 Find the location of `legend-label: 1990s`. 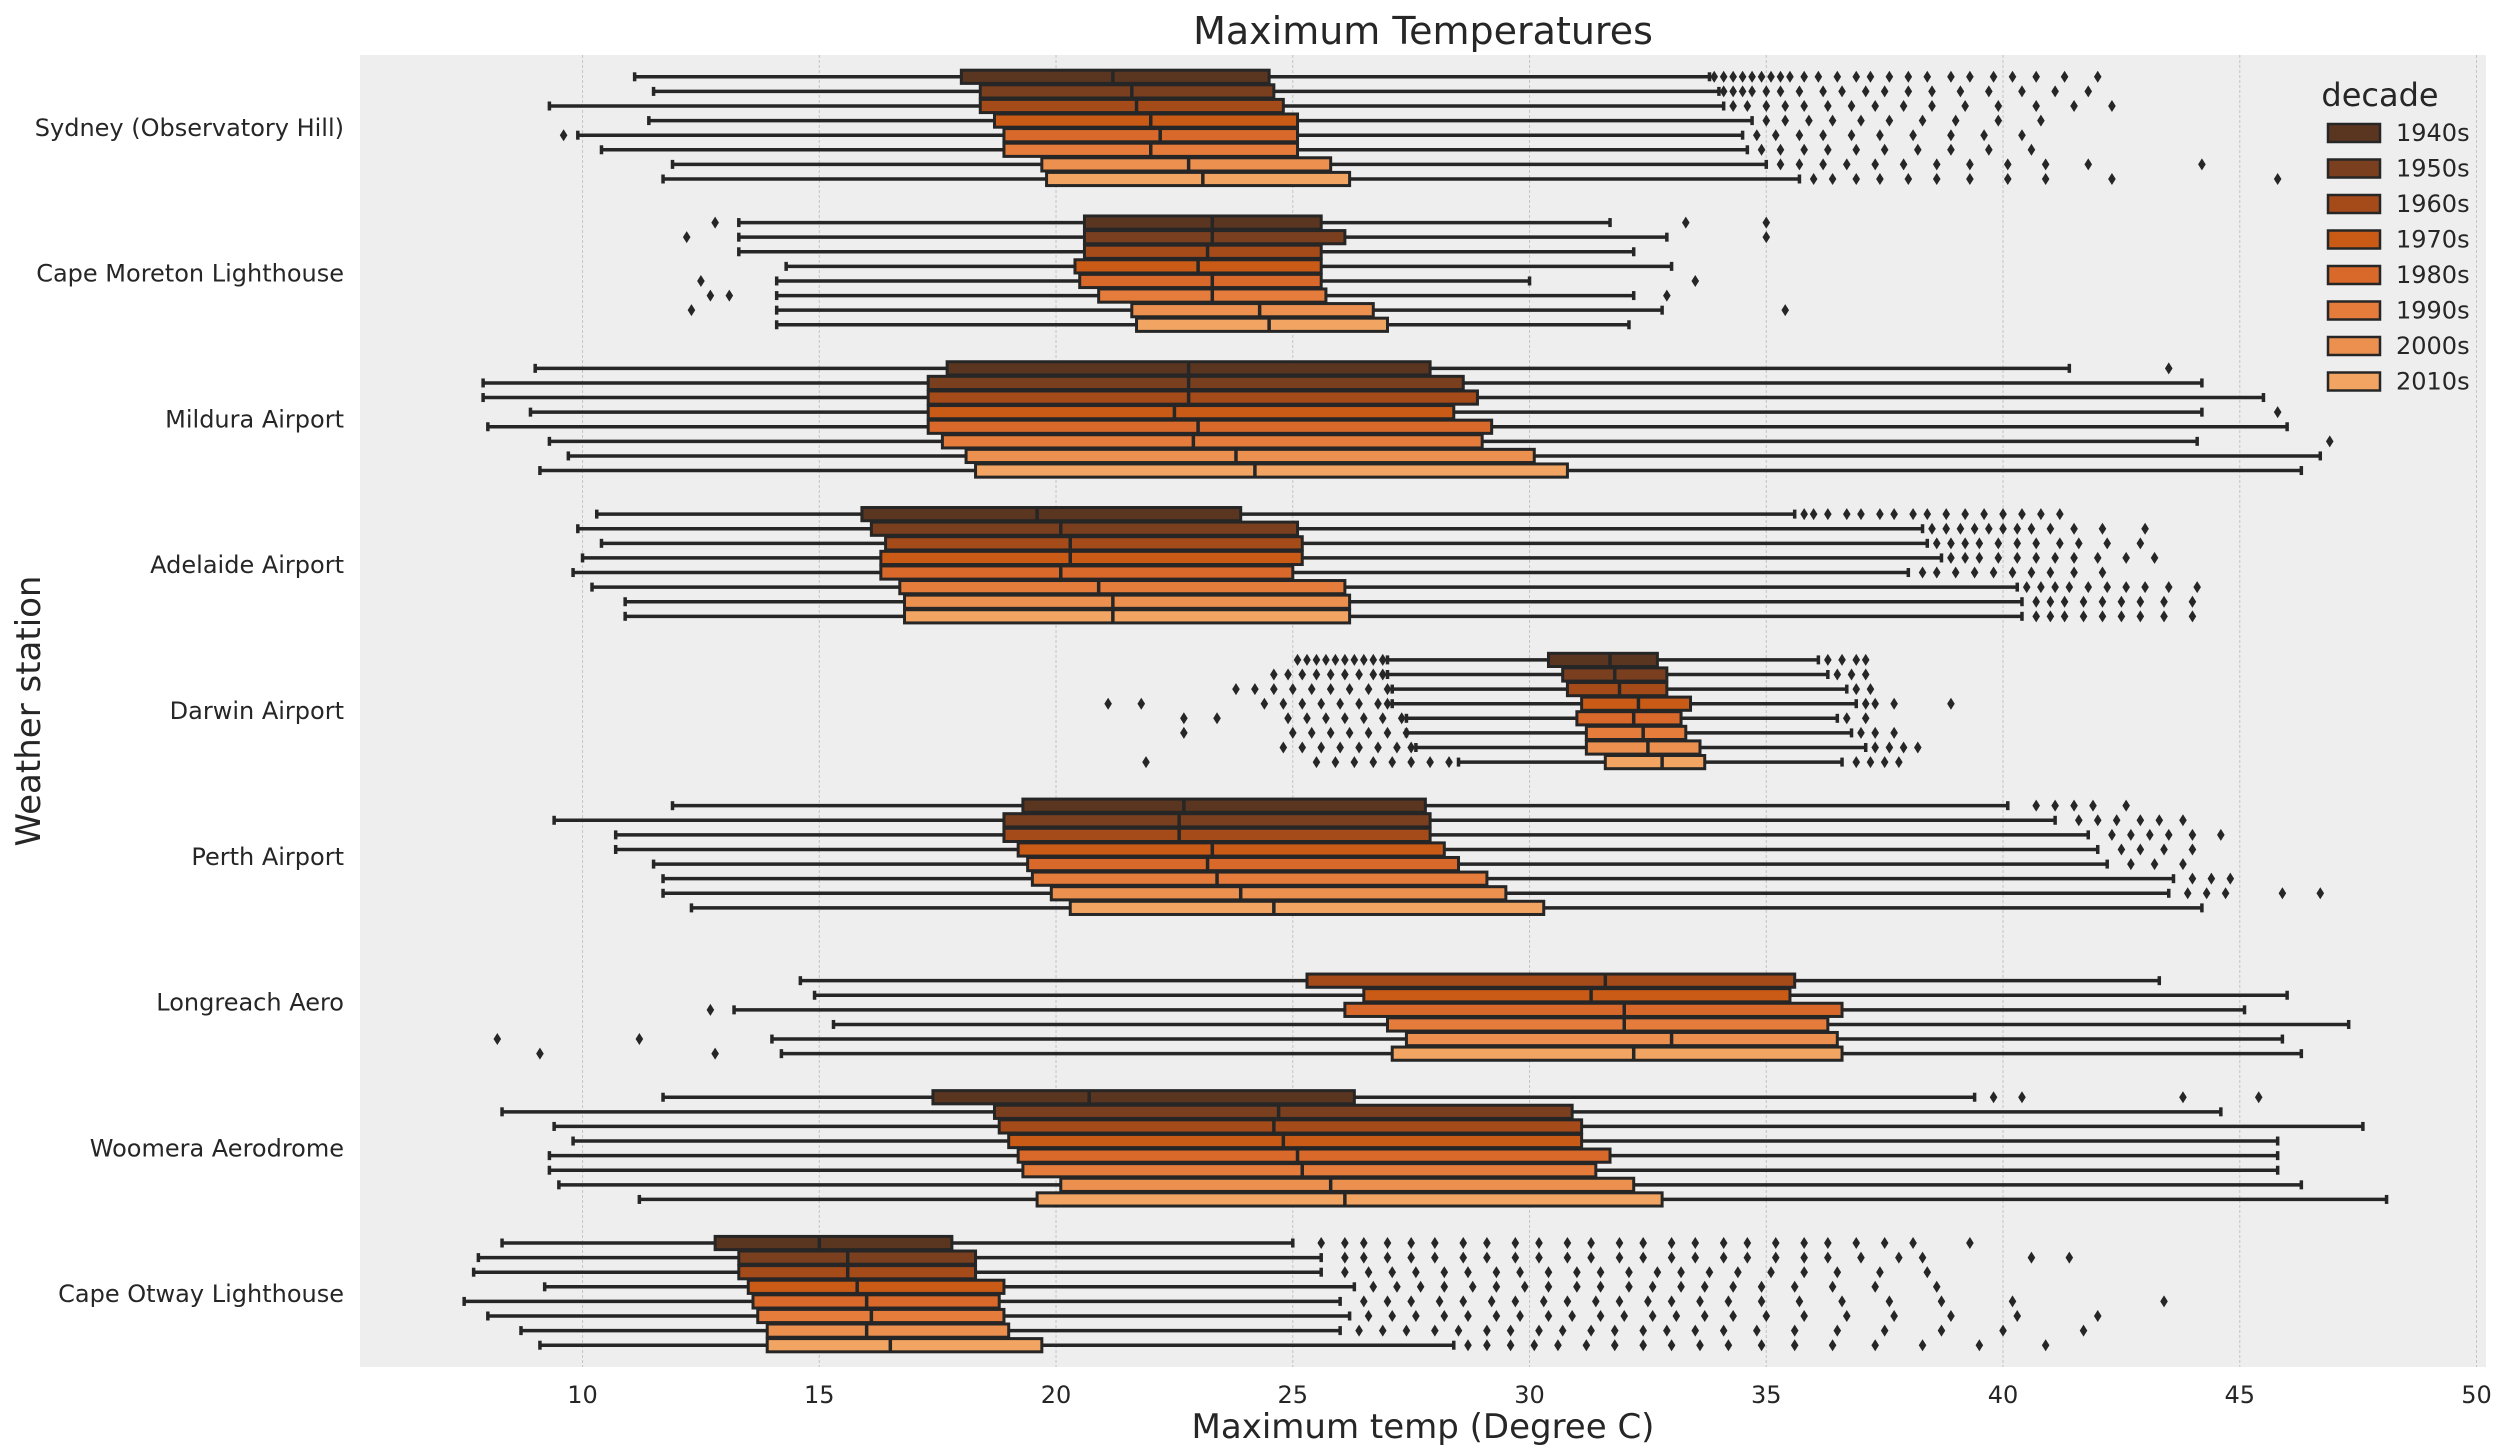

legend-label: 1990s is located at coordinates (2433, 311).